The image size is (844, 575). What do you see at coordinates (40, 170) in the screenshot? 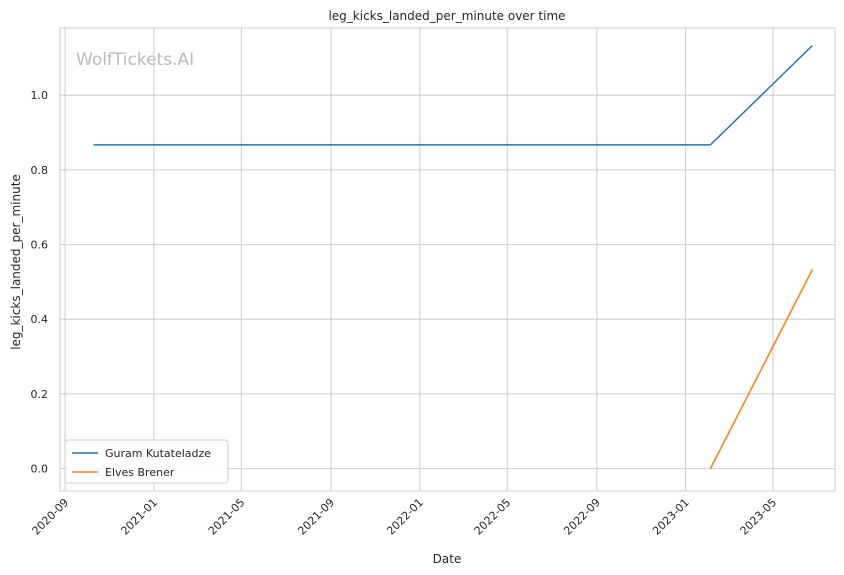
I see `y-tick-label: 0.8` at bounding box center [40, 170].